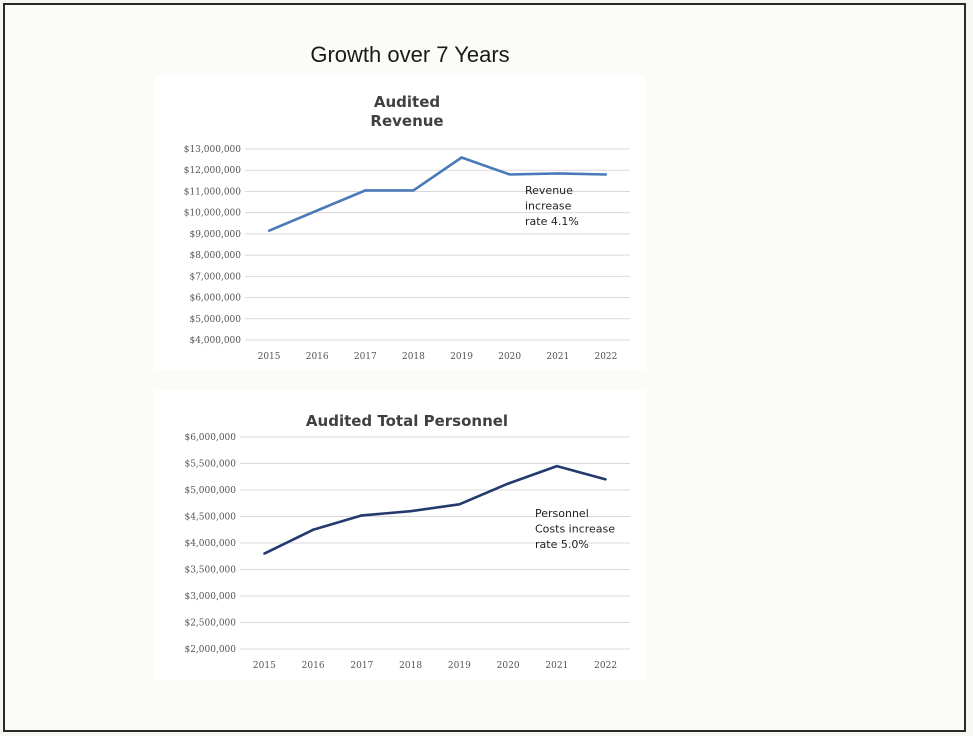  I want to click on y-tick-label: $2,000,000, so click(210, 650).